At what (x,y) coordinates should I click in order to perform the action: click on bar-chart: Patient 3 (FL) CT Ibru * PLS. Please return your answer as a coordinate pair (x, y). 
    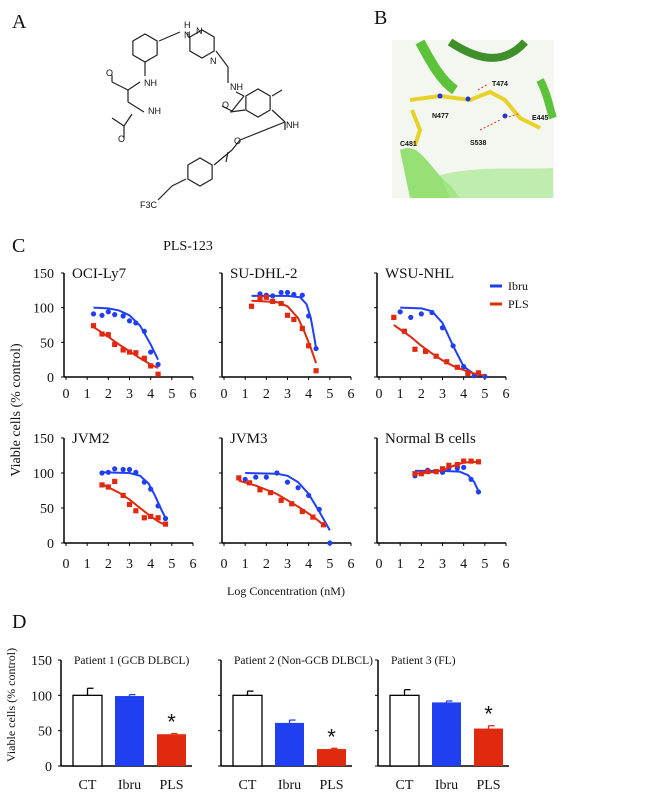
    Looking at the image, I should click on (442, 724).